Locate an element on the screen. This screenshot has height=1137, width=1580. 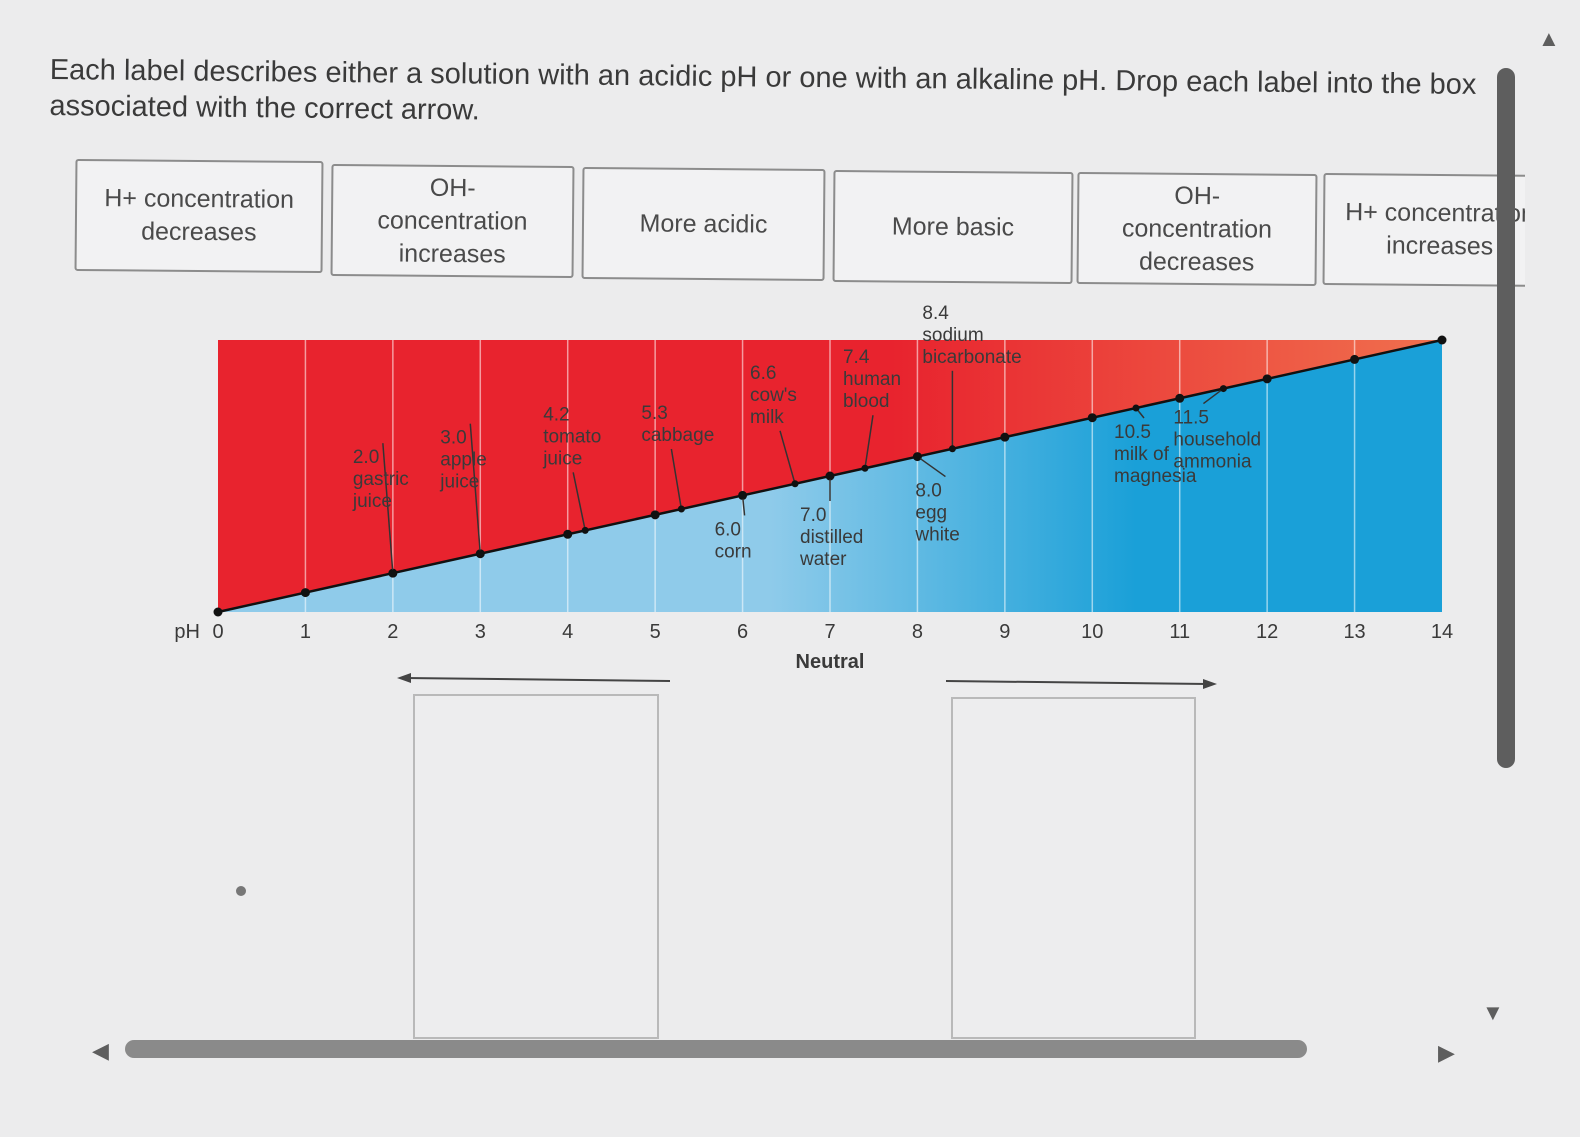
point-label-8-1: egg is located at coordinates (931, 513).